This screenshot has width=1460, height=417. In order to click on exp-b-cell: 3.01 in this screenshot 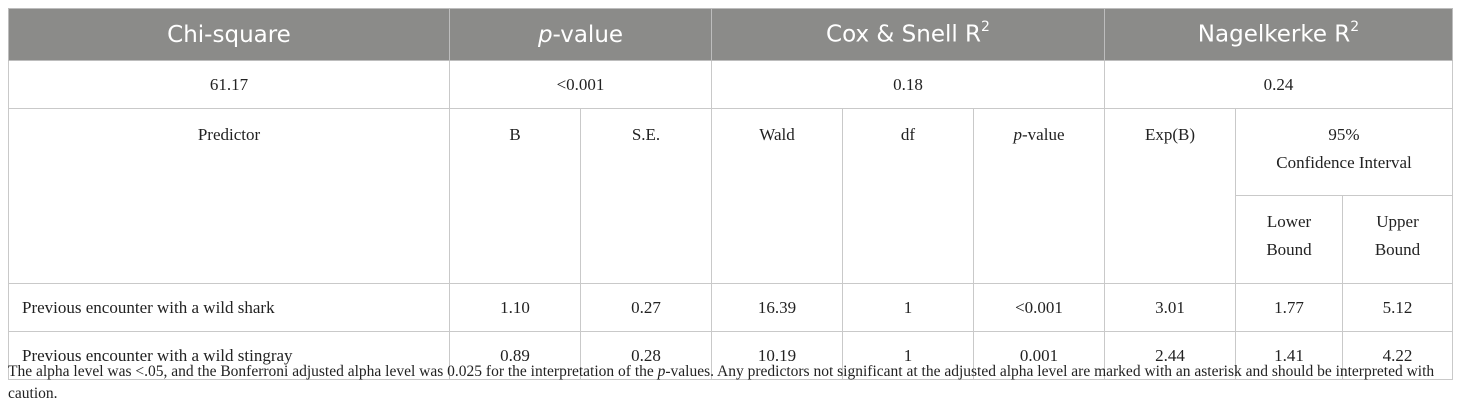, I will do `click(1170, 307)`.